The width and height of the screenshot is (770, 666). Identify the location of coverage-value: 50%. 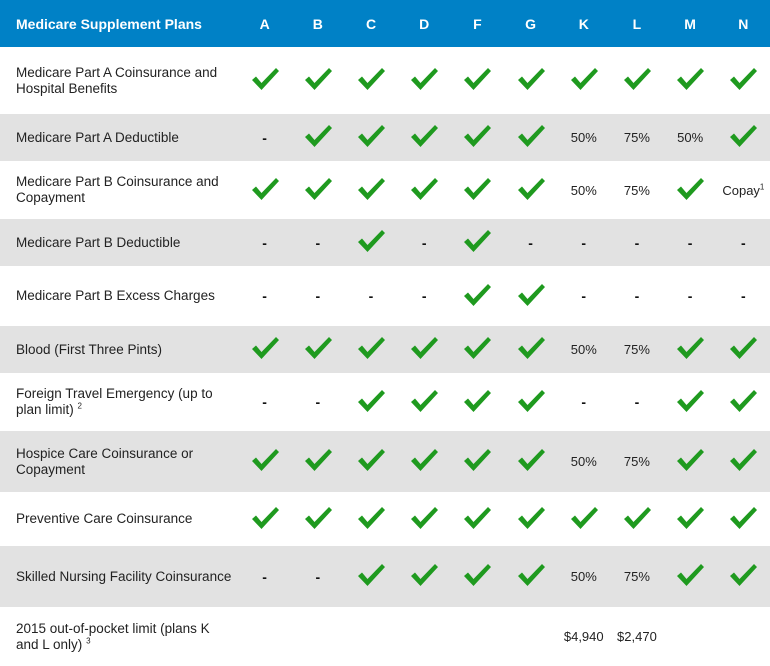
(583, 461).